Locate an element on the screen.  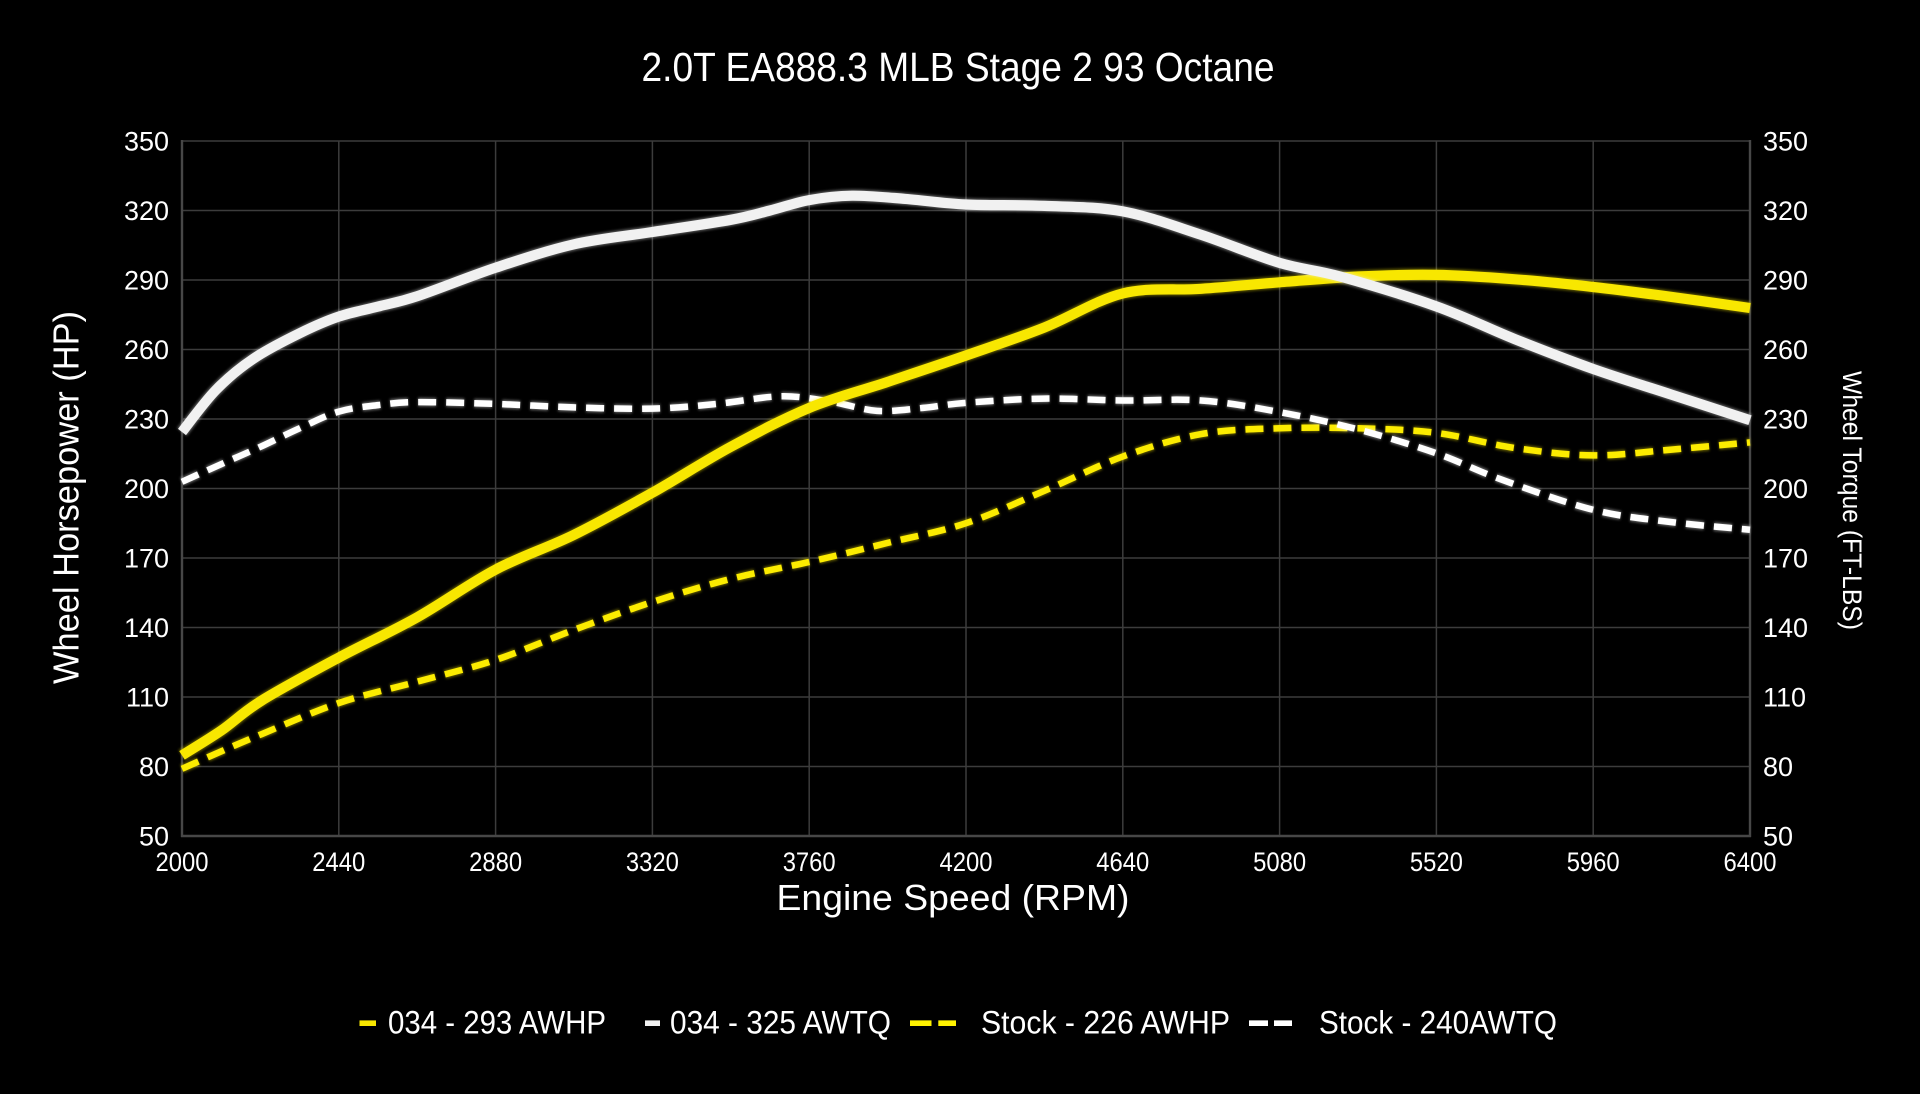
svg-text: 3320 is located at coordinates (652, 862).